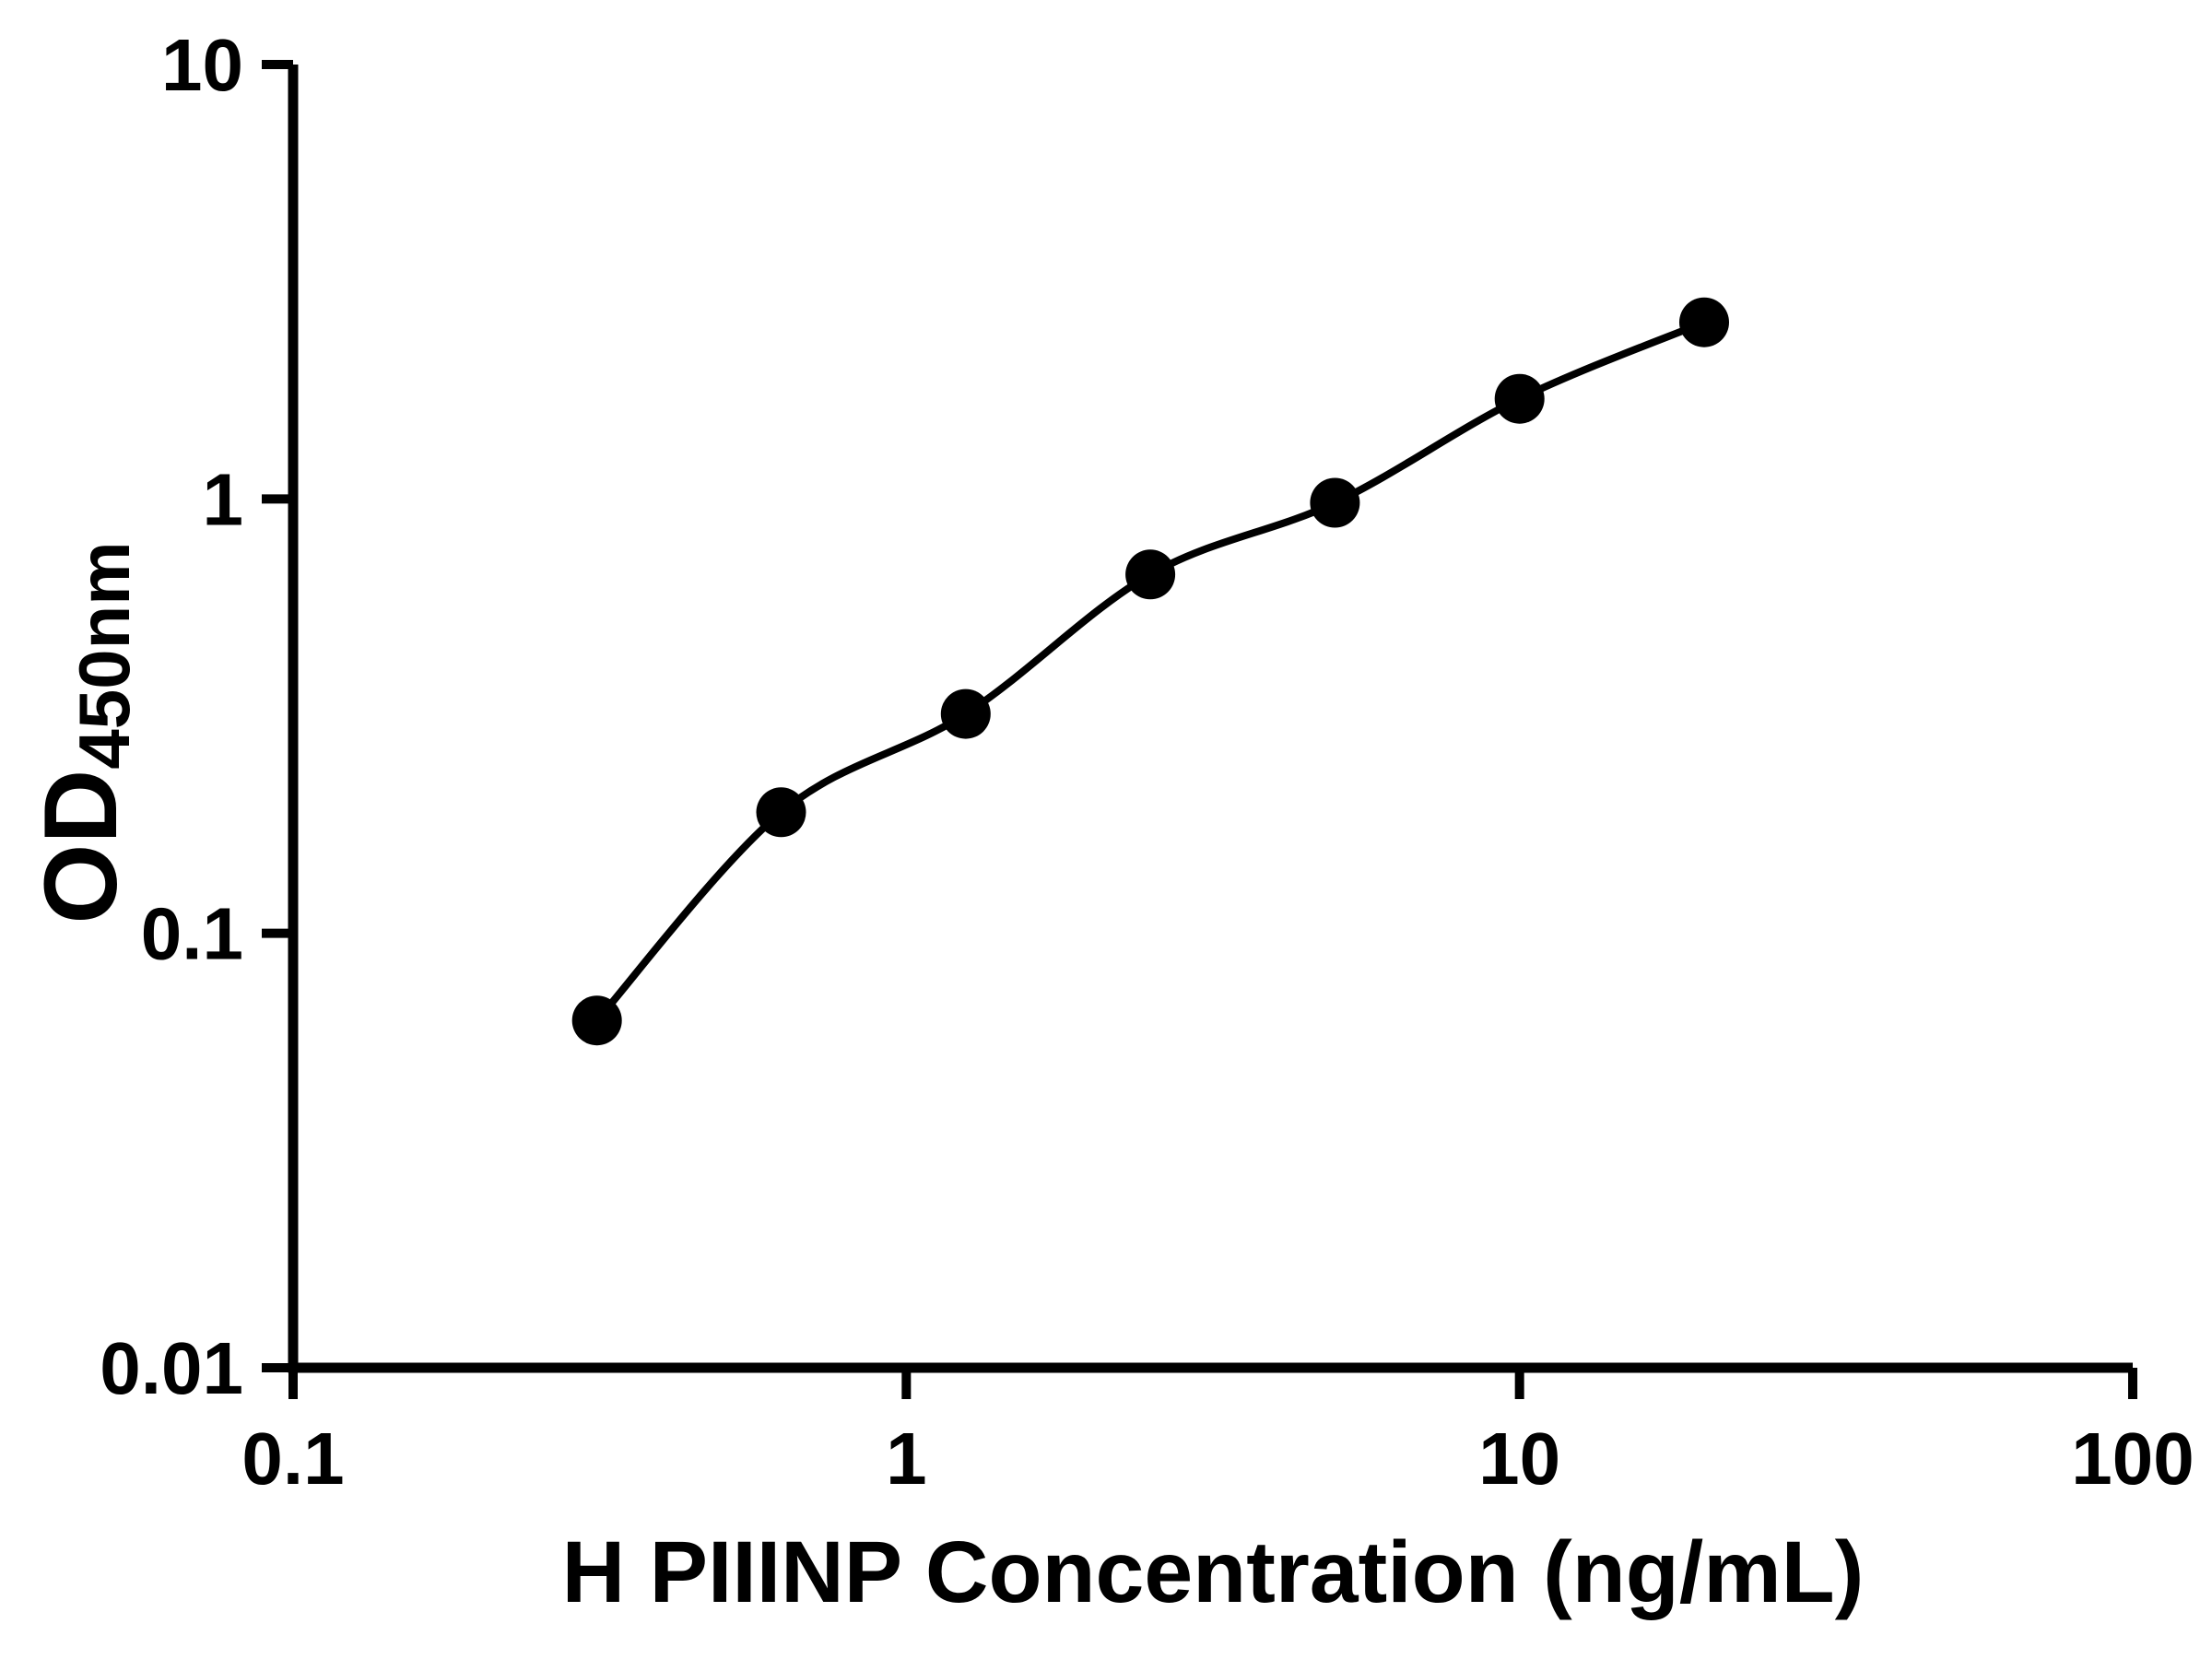 This screenshot has width=2212, height=1659. Describe the element at coordinates (223, 499) in the screenshot. I see `y-tick-label: 1` at that location.